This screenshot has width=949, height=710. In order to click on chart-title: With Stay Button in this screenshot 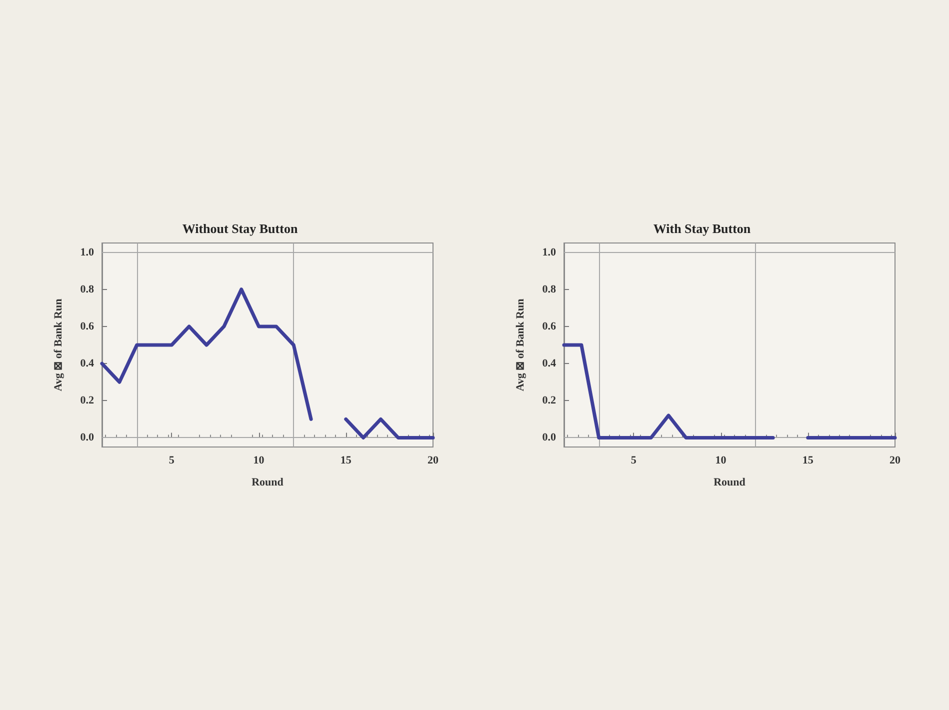, I will do `click(702, 228)`.